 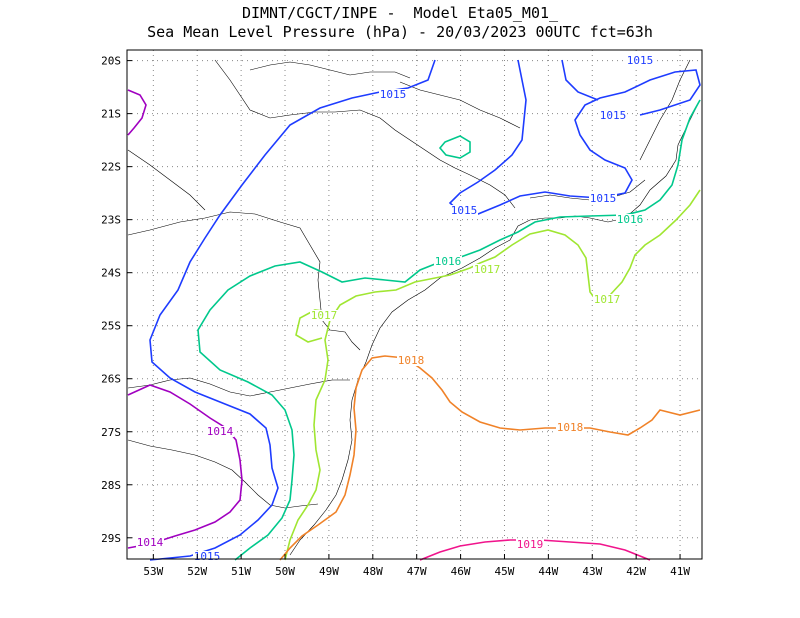 What do you see at coordinates (505, 571) in the screenshot?
I see `lon-tick-label: 45W` at bounding box center [505, 571].